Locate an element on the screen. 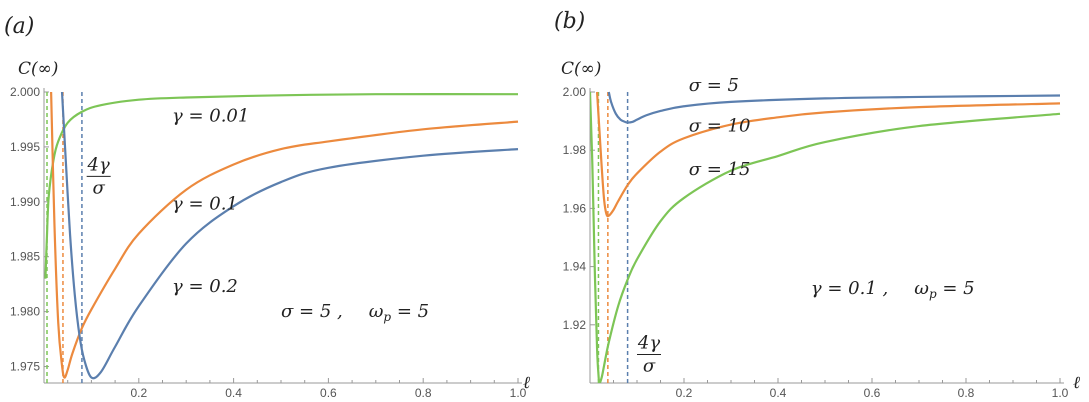 The width and height of the screenshot is (1089, 402). y-tick-label: 1.985 is located at coordinates (25, 257).